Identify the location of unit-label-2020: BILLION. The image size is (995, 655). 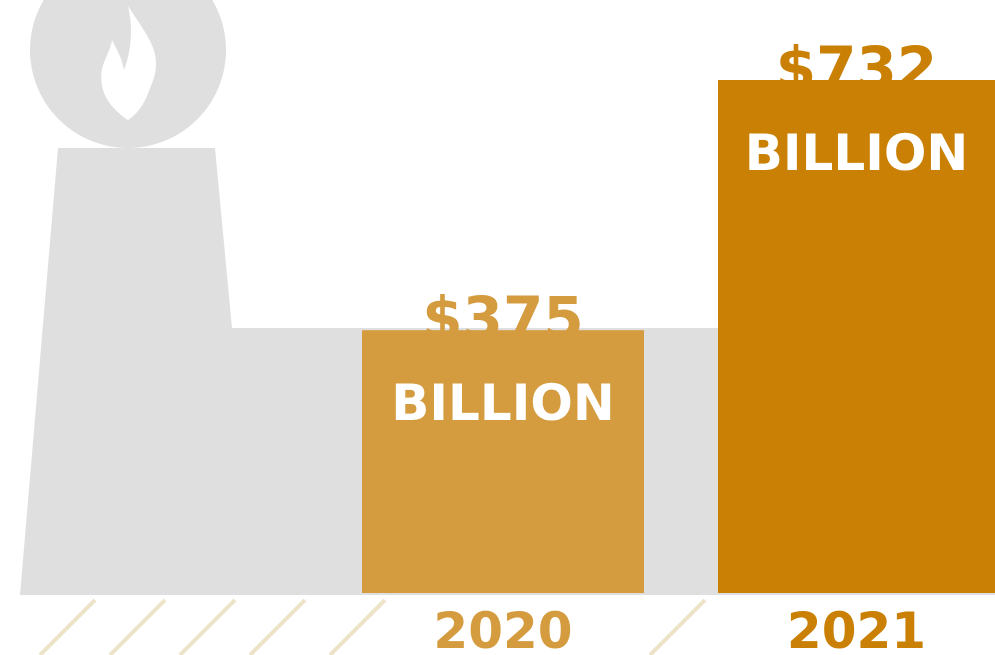
(502, 403).